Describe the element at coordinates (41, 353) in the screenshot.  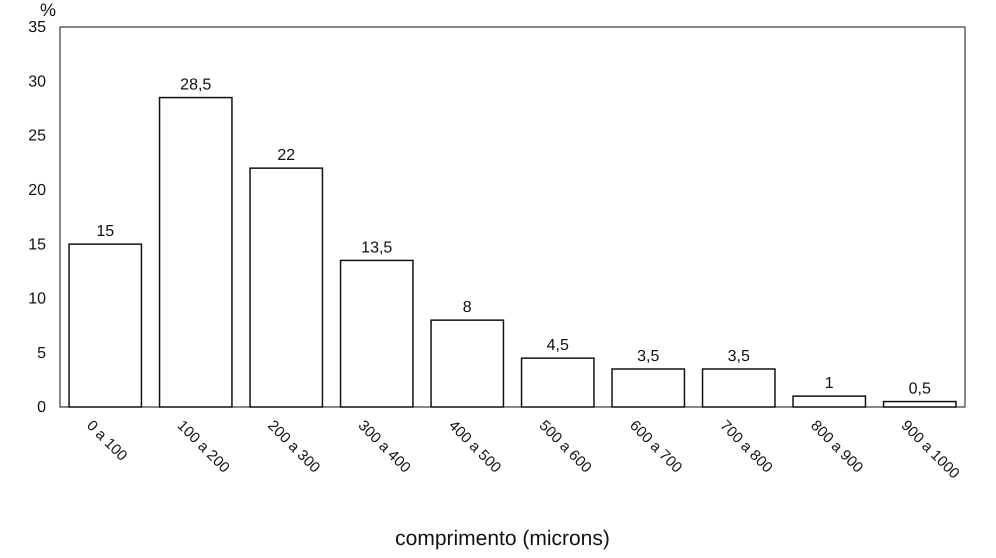
I see `y-tick-label: 5` at that location.